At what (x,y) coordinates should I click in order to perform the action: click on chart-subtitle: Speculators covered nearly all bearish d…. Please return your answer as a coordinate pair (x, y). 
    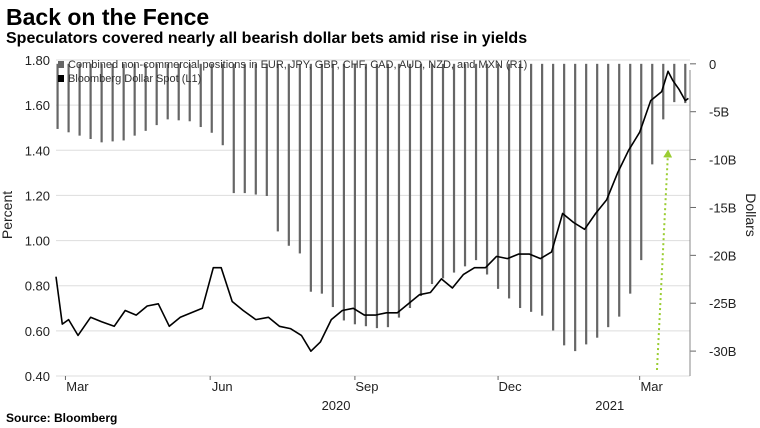
    Looking at the image, I should click on (267, 38).